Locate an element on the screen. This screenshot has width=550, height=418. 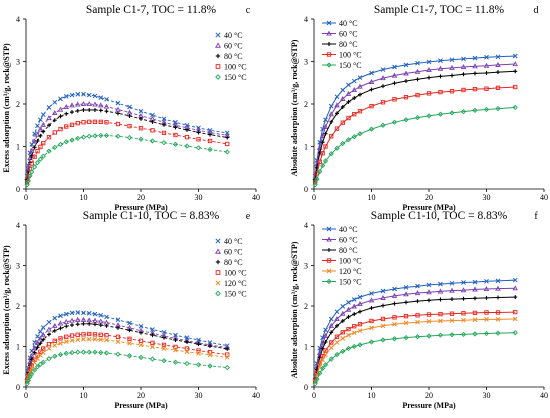
y-axis-label: Excess adsorption (cm³/g, rock@STP) is located at coordinates (6, 310).